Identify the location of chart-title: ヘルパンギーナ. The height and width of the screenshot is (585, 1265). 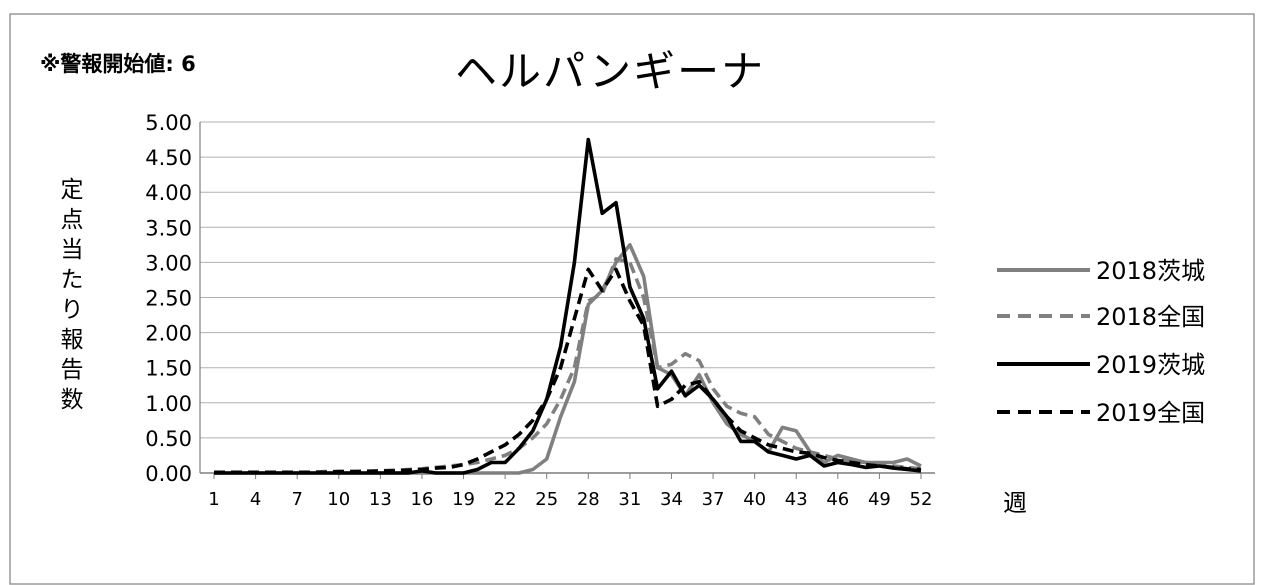
(610, 71).